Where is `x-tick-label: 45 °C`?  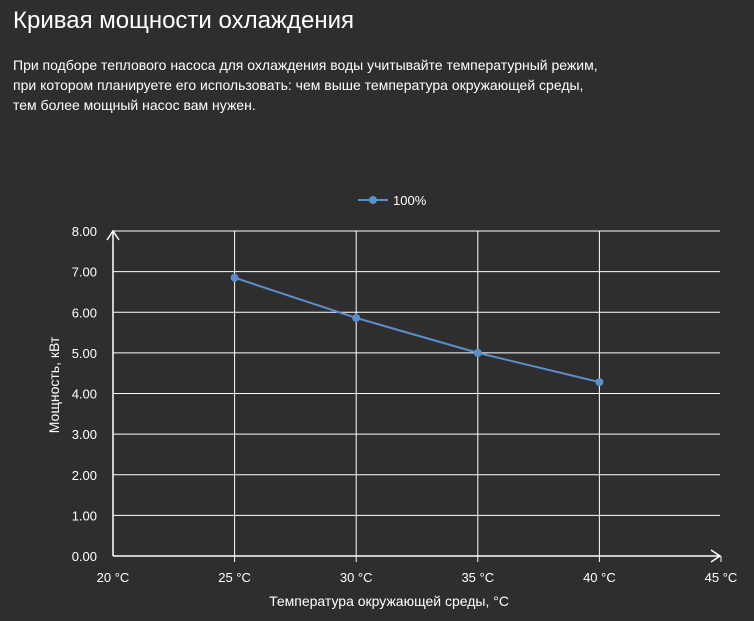
x-tick-label: 45 °C is located at coordinates (721, 577).